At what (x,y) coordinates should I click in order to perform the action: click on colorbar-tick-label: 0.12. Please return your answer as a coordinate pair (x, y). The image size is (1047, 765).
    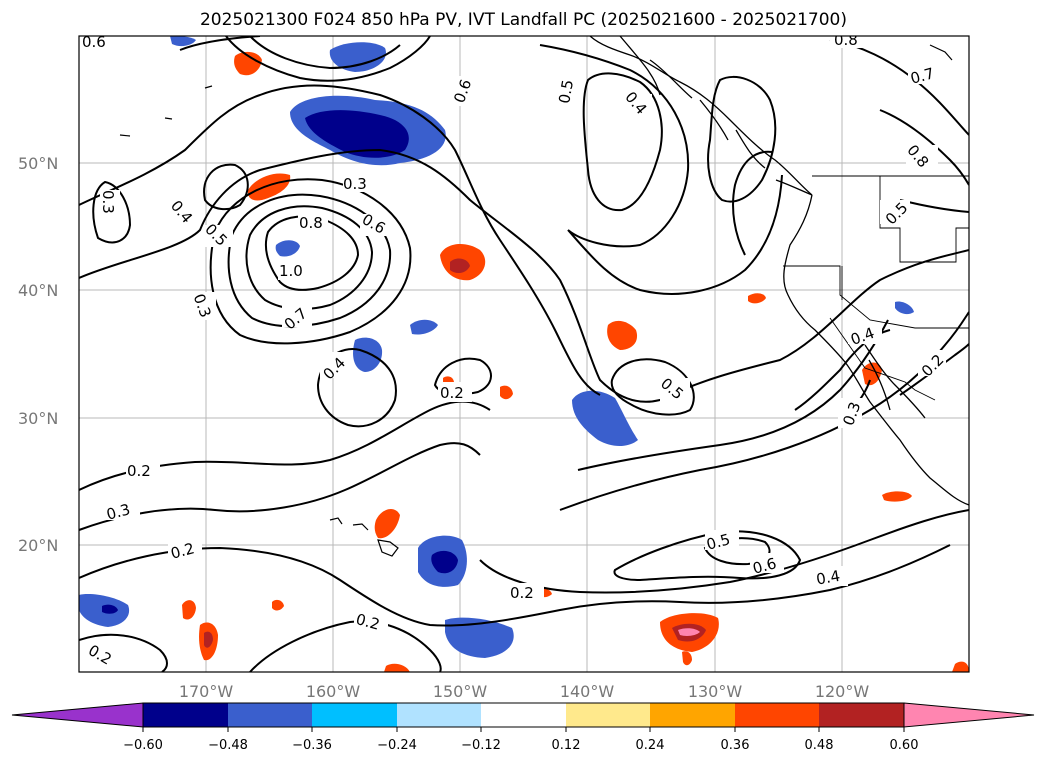
    Looking at the image, I should click on (566, 745).